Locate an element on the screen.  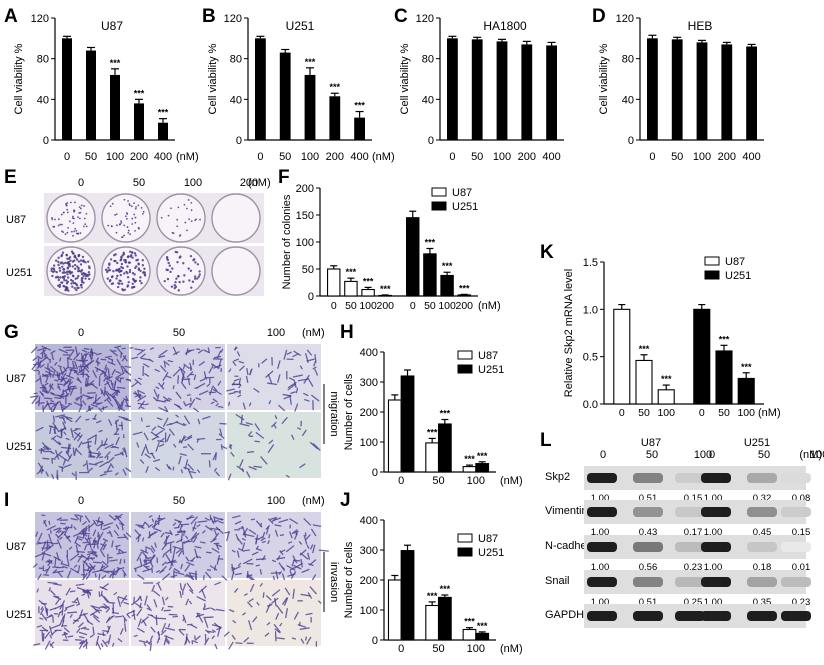
band-quantification: 0.56 is located at coordinates (648, 567).